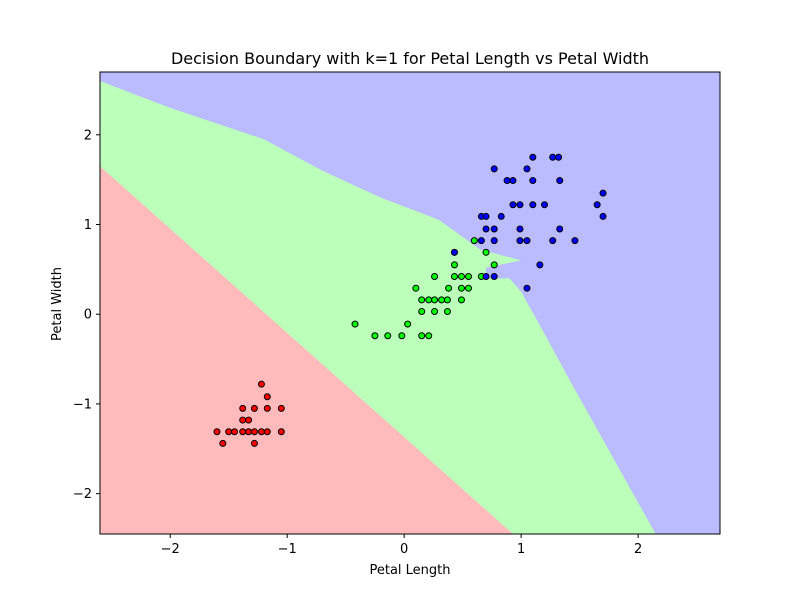 Image resolution: width=800 pixels, height=600 pixels. What do you see at coordinates (521, 549) in the screenshot?
I see `x-tick-label: 1` at bounding box center [521, 549].